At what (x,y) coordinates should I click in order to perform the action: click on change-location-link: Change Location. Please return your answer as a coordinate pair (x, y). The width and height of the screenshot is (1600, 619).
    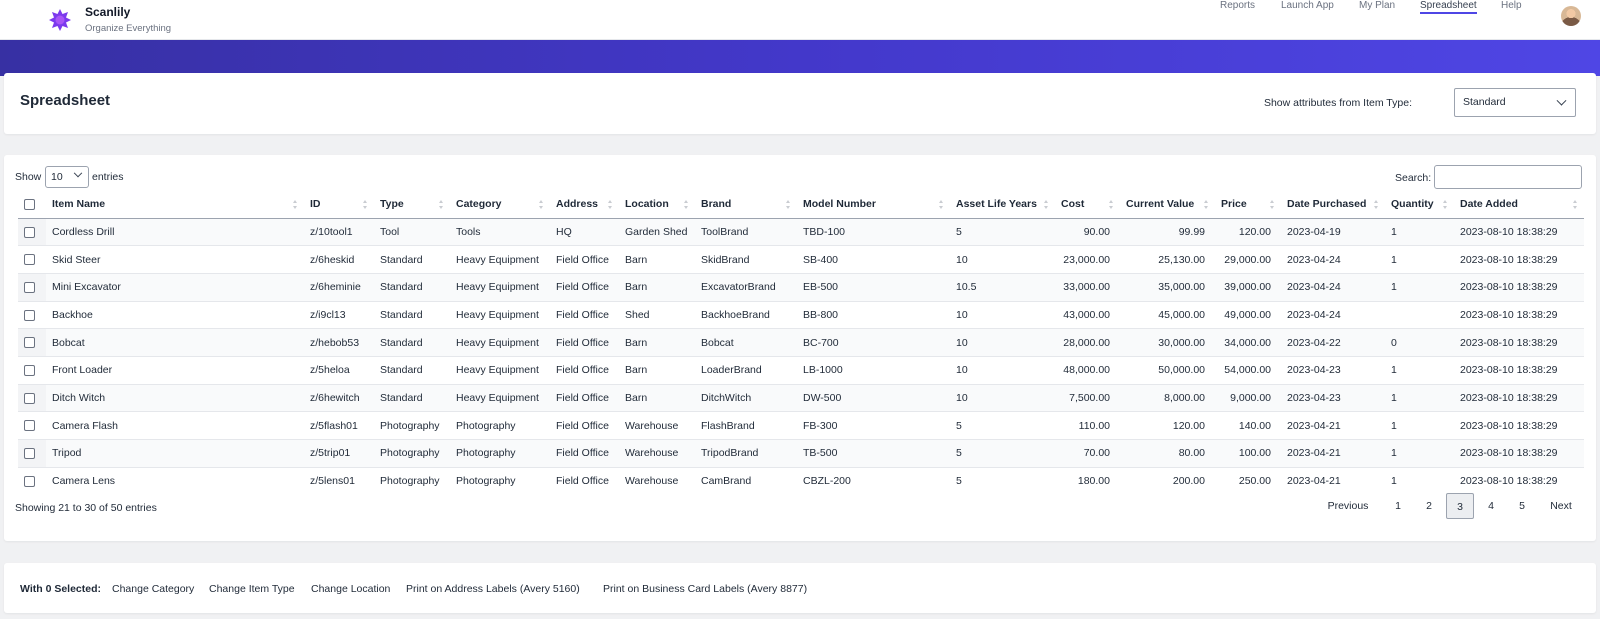
    Looking at the image, I should click on (351, 589).